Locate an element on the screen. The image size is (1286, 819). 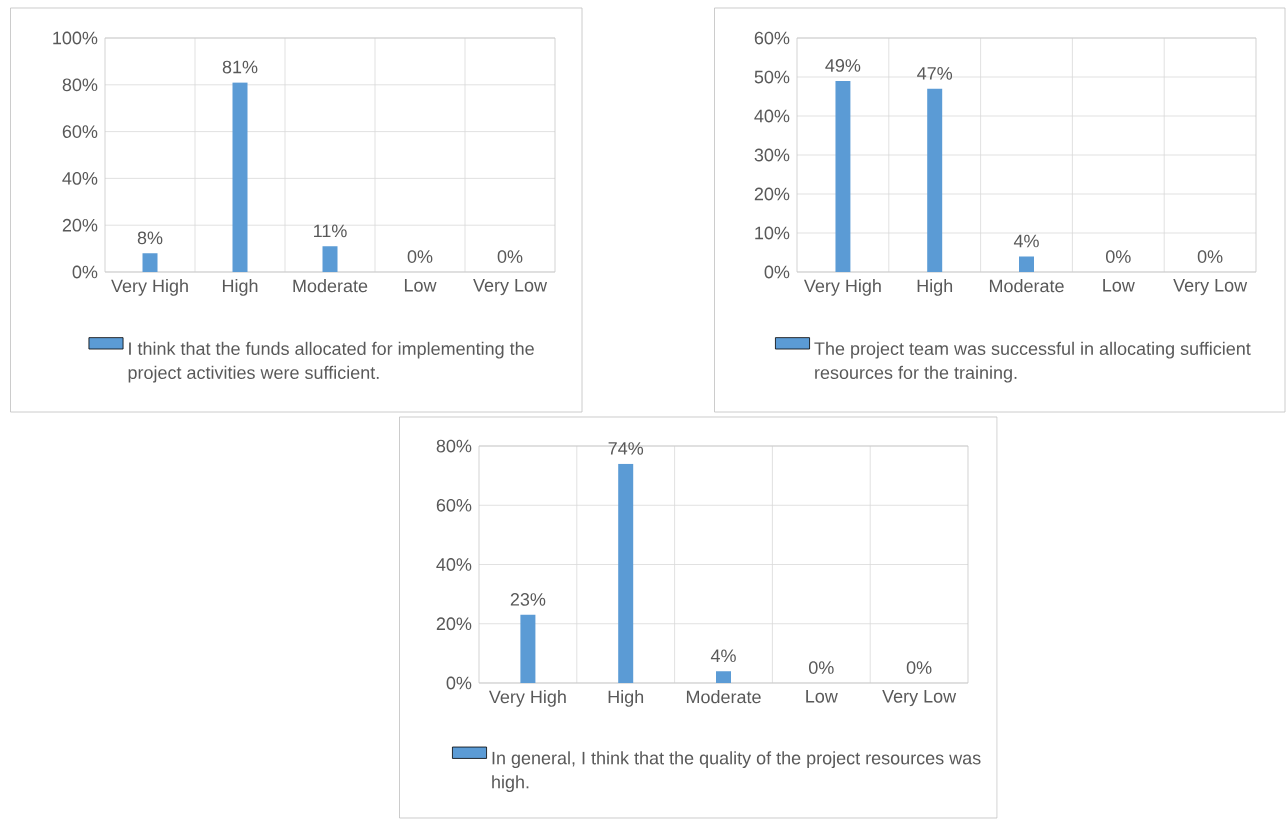
data-label: 49% is located at coordinates (843, 65).